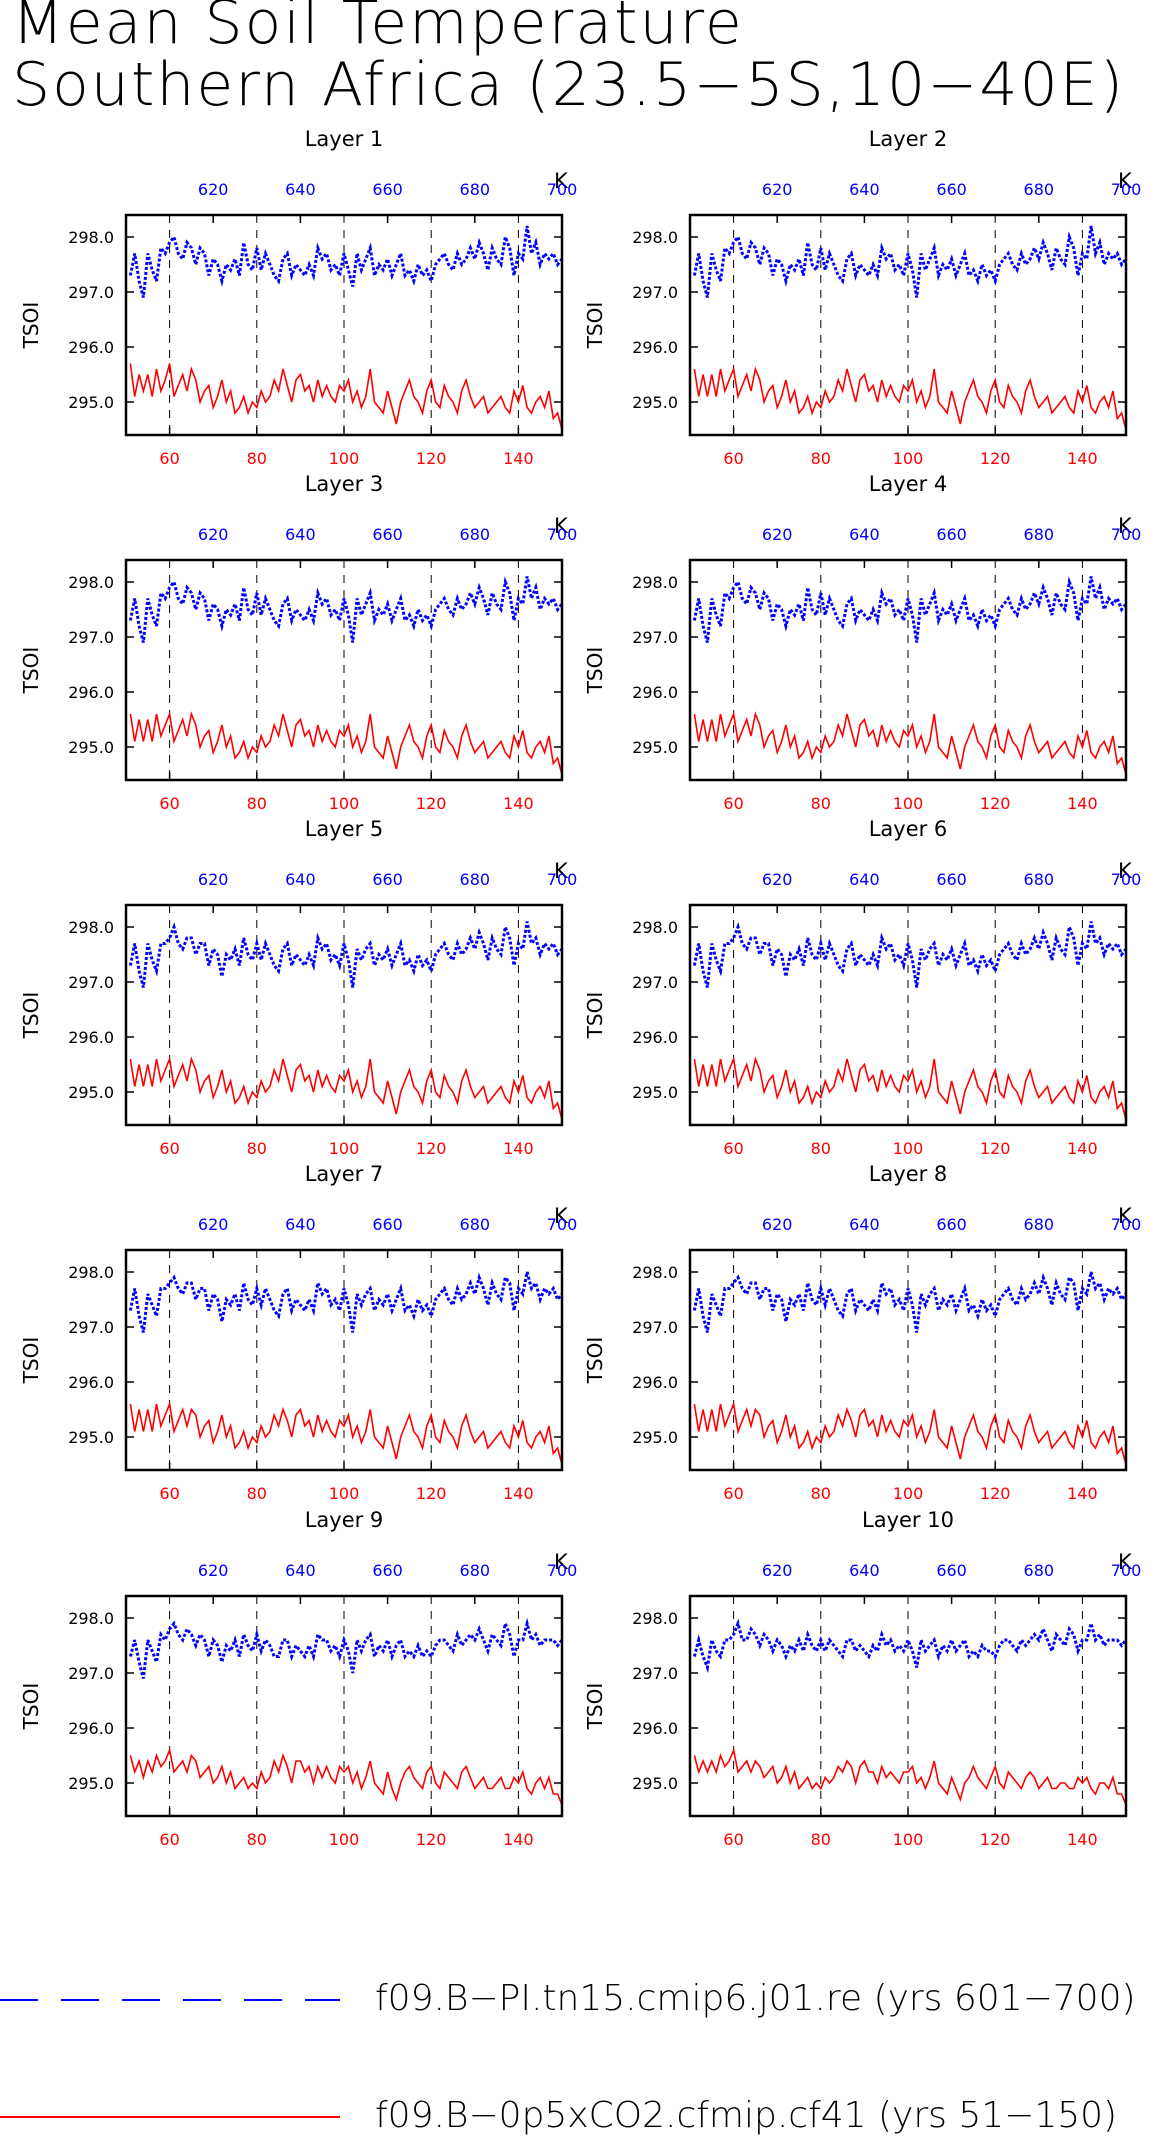 The height and width of the screenshot is (2147, 1155). I want to click on panel-title: Layer 9, so click(344, 1520).